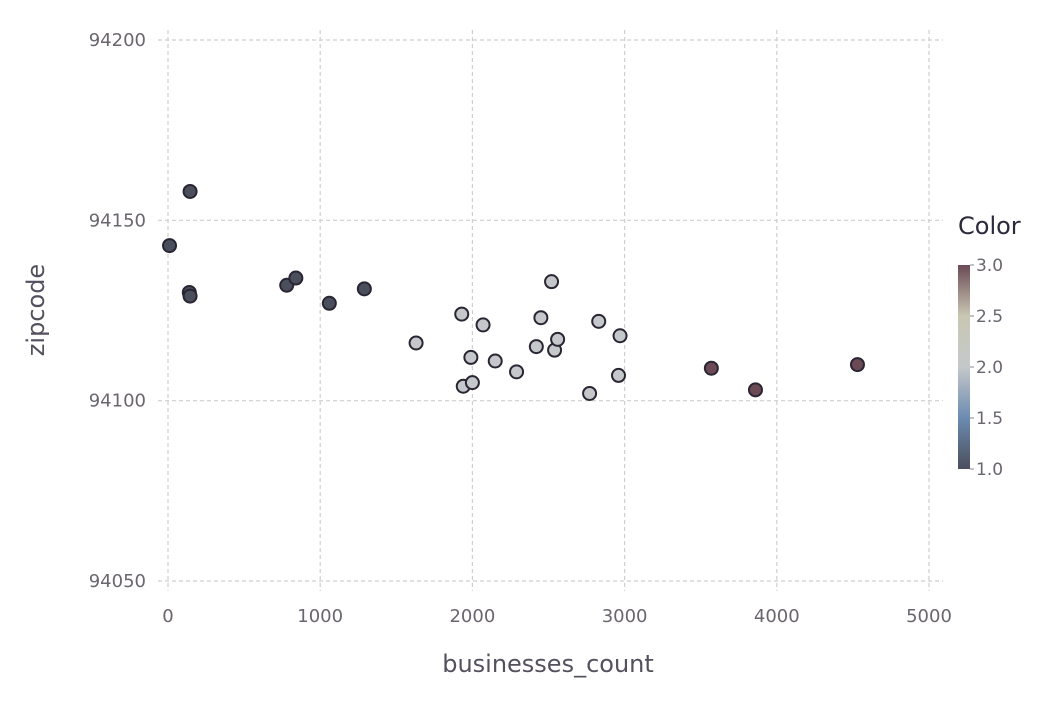 This screenshot has height=708, width=1044. Describe the element at coordinates (964, 367) in the screenshot. I see `colorbar` at that location.